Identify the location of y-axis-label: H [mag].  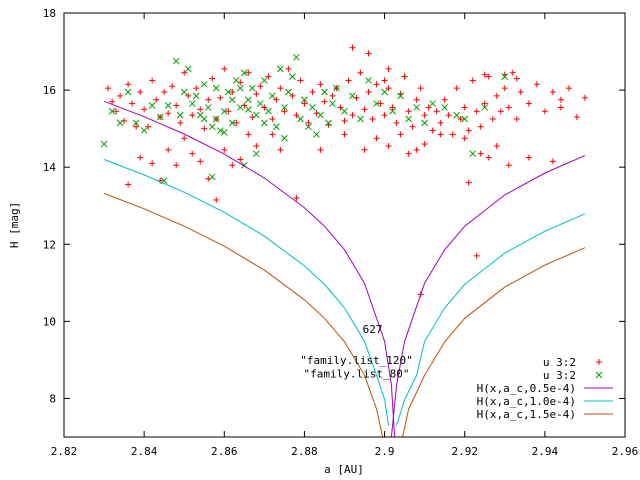
(14, 225).